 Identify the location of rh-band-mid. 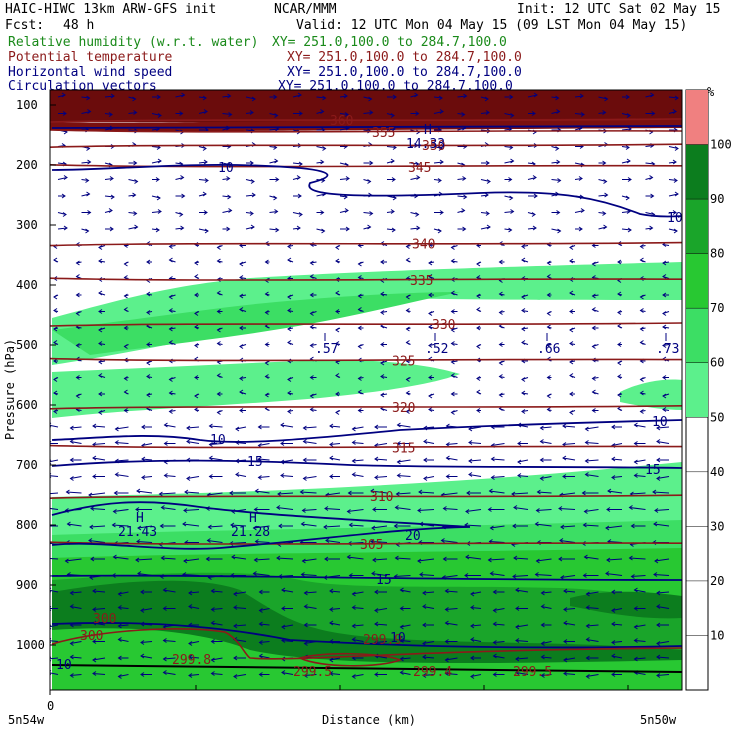
(256, 389).